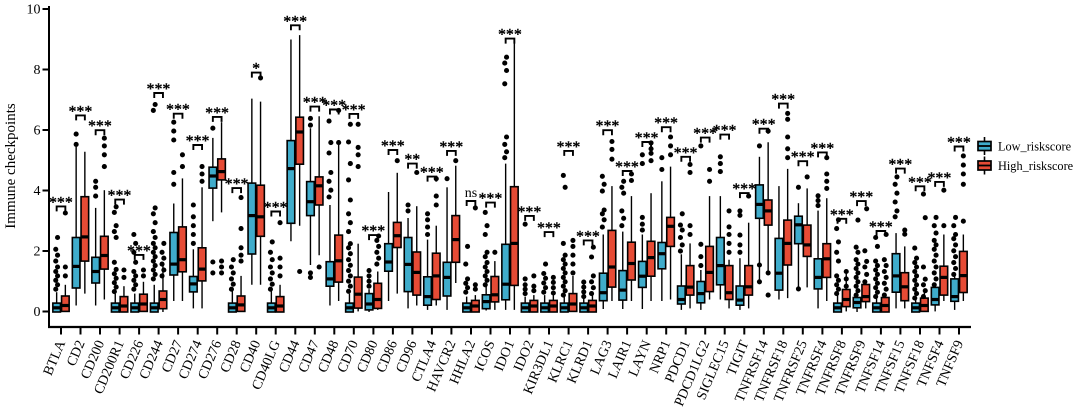 This screenshot has width=1080, height=420. Describe the element at coordinates (37, 312) in the screenshot. I see `svg-text: 0` at that location.